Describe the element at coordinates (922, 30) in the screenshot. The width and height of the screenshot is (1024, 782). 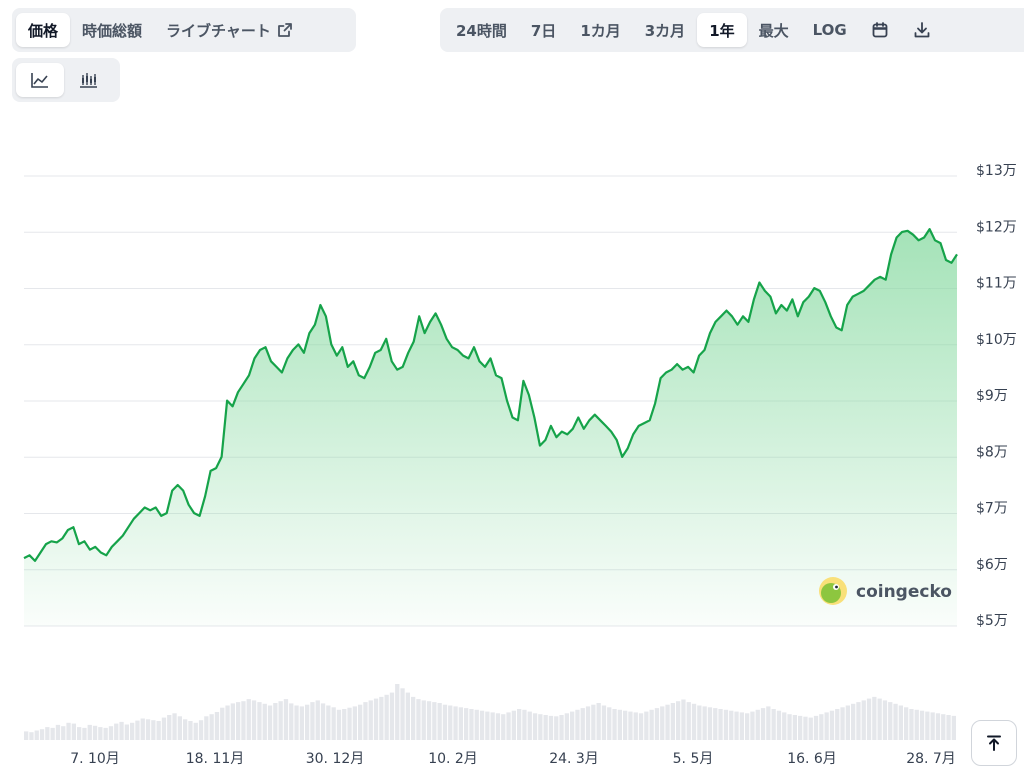
I see `download-button` at that location.